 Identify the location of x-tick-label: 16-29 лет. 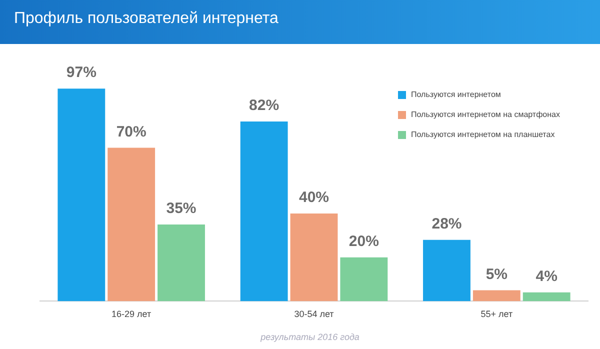
(132, 314).